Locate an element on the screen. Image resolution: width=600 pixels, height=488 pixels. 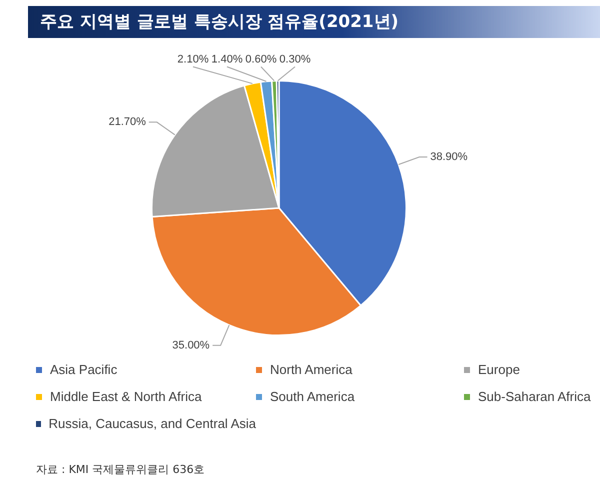
text: 자료 : KMI 국제물류위클리 636호 is located at coordinates (120, 469).